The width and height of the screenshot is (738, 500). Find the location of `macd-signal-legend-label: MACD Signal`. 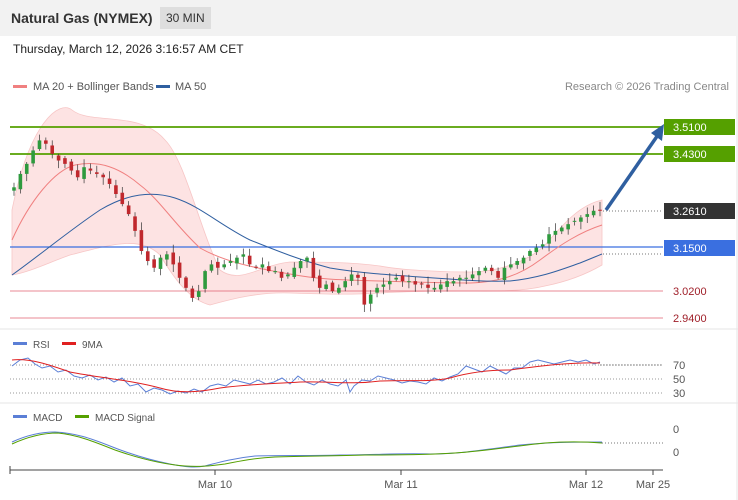

macd-signal-legend-label: MACD Signal is located at coordinates (125, 418).